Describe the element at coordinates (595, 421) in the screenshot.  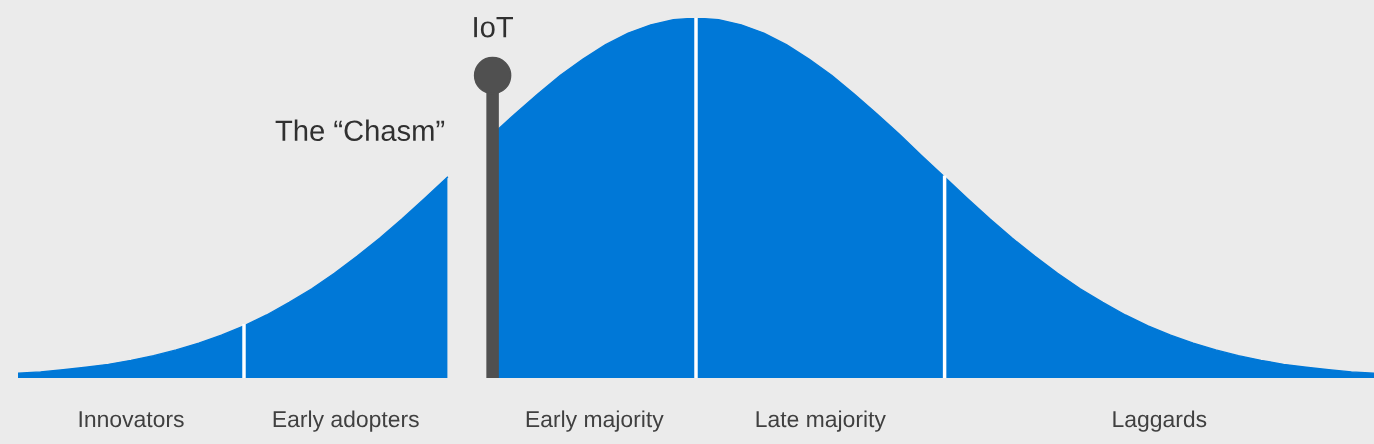
I see `series-label: Early majority` at that location.